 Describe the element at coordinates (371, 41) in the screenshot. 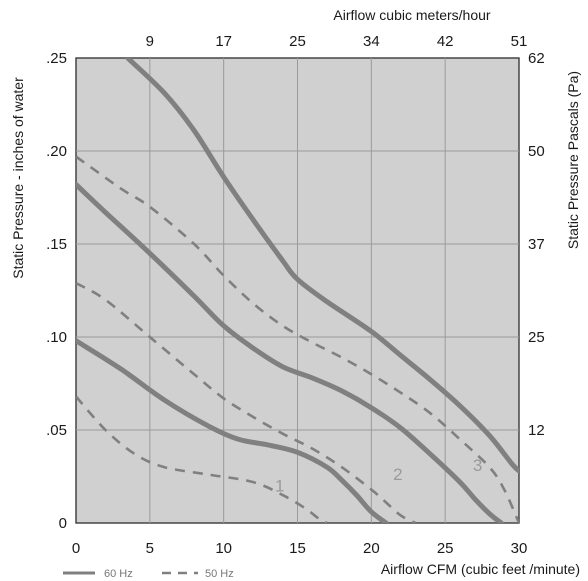

I see `top-tick-label: 34` at that location.